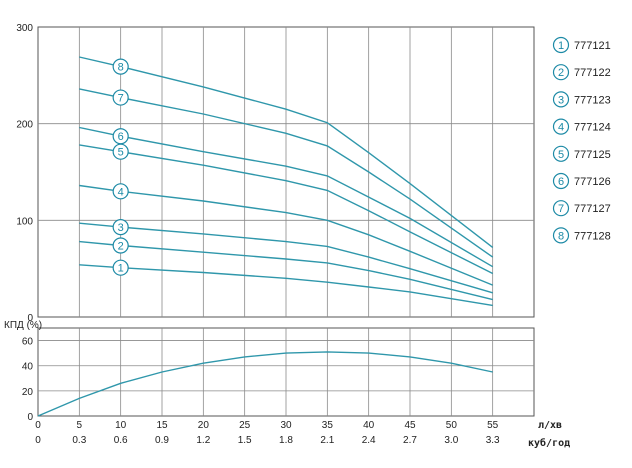 Image resolution: width=632 pixels, height=468 pixels. I want to click on curve-marker-number: 4, so click(121, 192).